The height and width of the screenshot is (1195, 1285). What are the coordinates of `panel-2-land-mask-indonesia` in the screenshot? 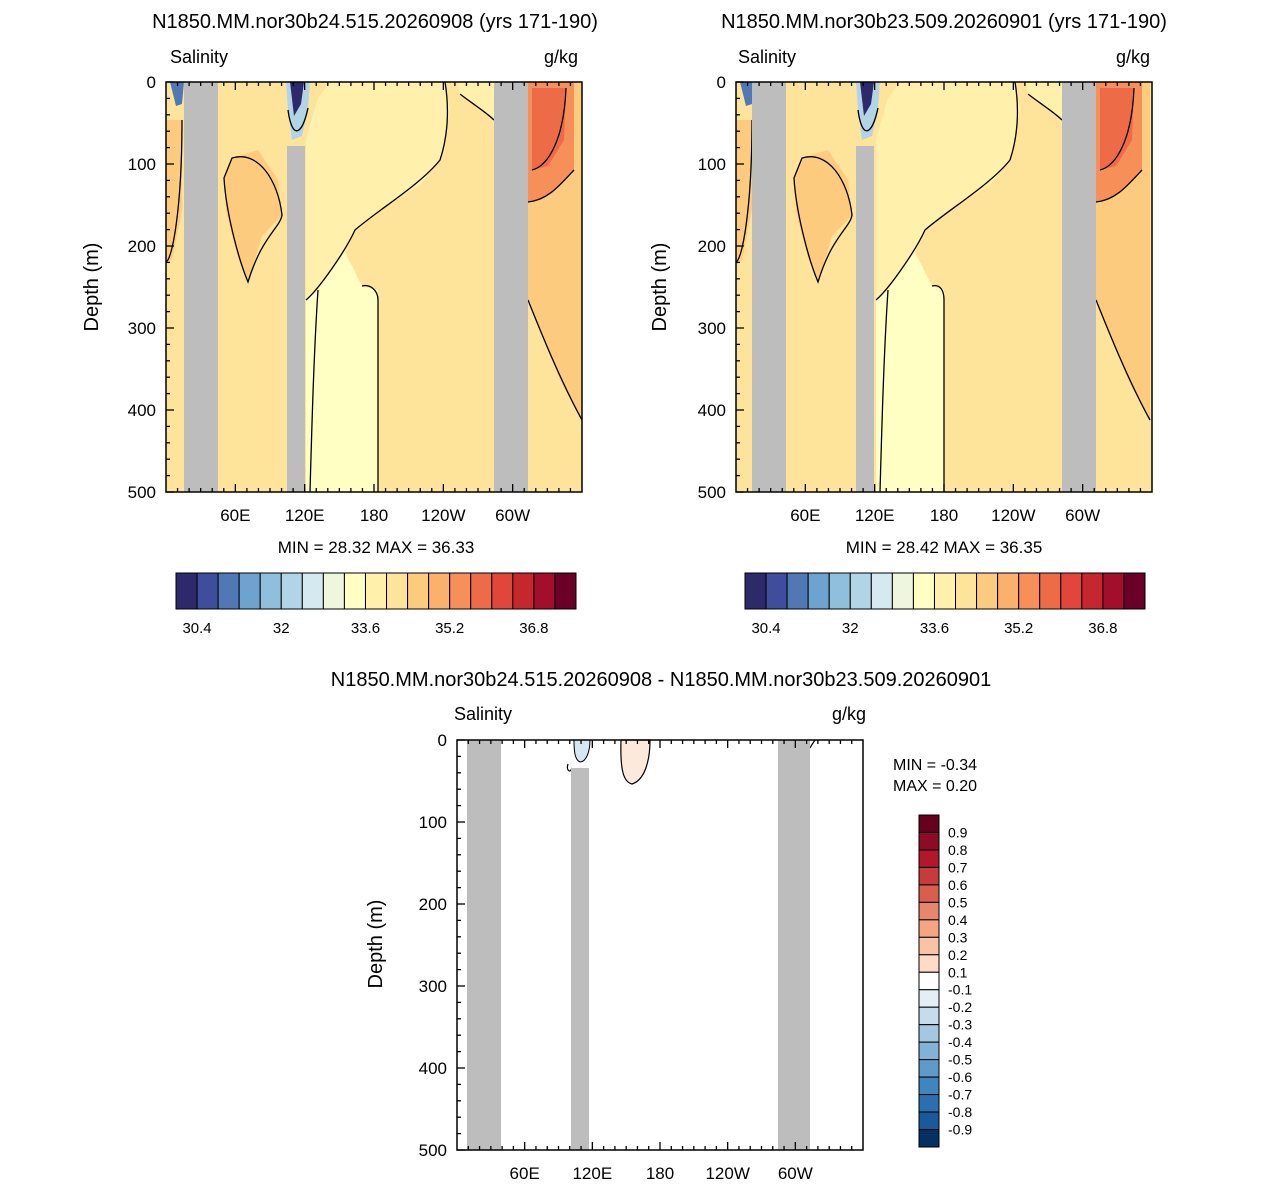 It's located at (865, 319).